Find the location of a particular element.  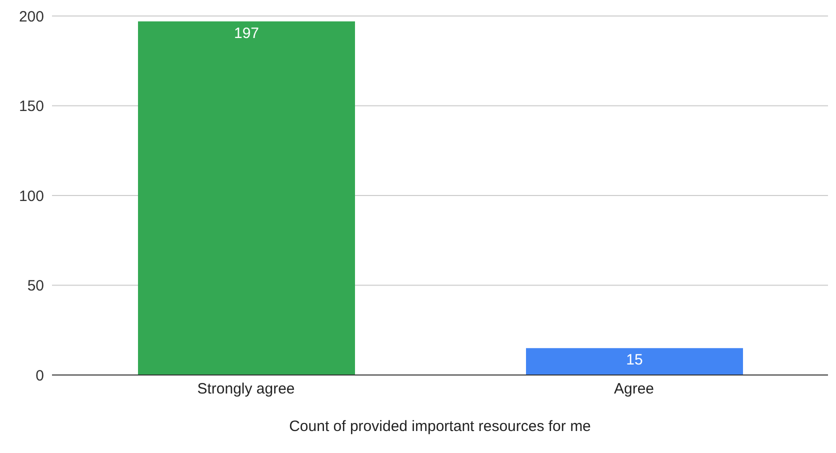

x-axis-title: Count of provided important resources for me is located at coordinates (440, 426).